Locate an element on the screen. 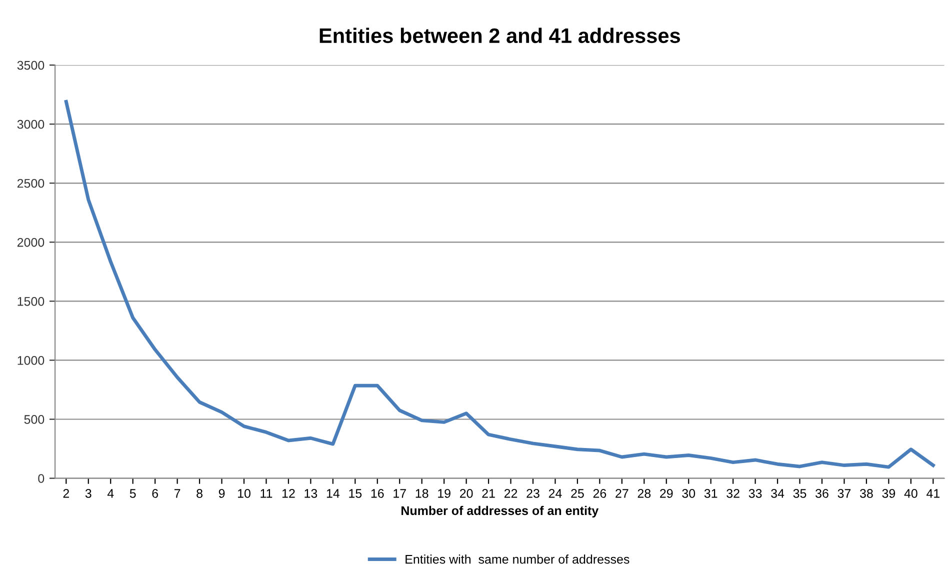 The height and width of the screenshot is (566, 949). x-tick-label: 28 is located at coordinates (644, 493).